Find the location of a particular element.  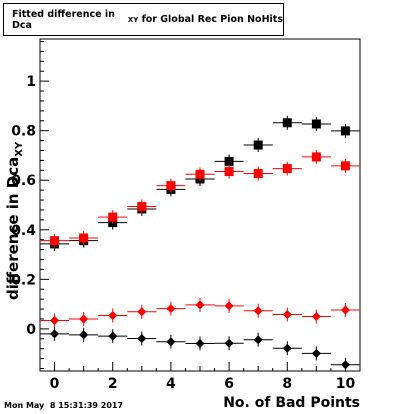

x-tick-label: 10 is located at coordinates (346, 384).